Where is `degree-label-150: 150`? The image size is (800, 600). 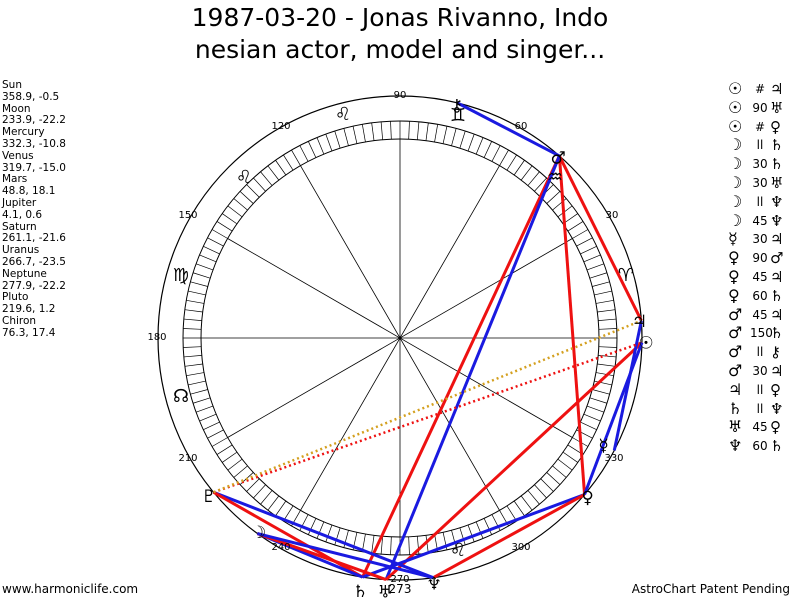
degree-label-150: 150 is located at coordinates (187, 215).